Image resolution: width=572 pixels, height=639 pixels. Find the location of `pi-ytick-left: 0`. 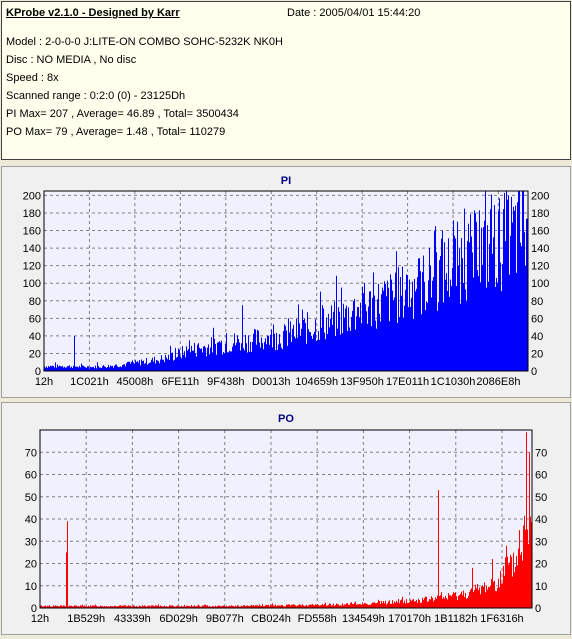

pi-ytick-left: 0 is located at coordinates (38, 372).